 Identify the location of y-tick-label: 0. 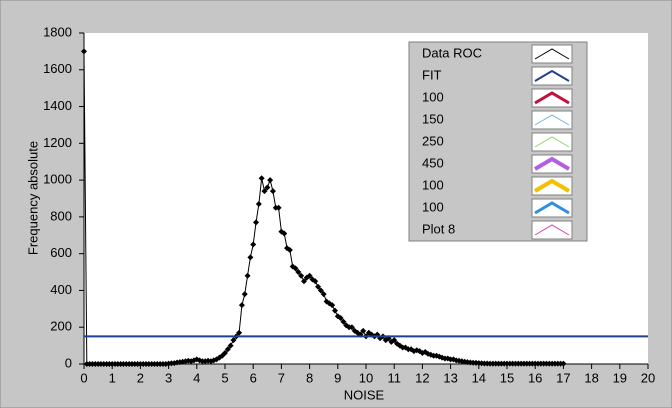
(68, 362).